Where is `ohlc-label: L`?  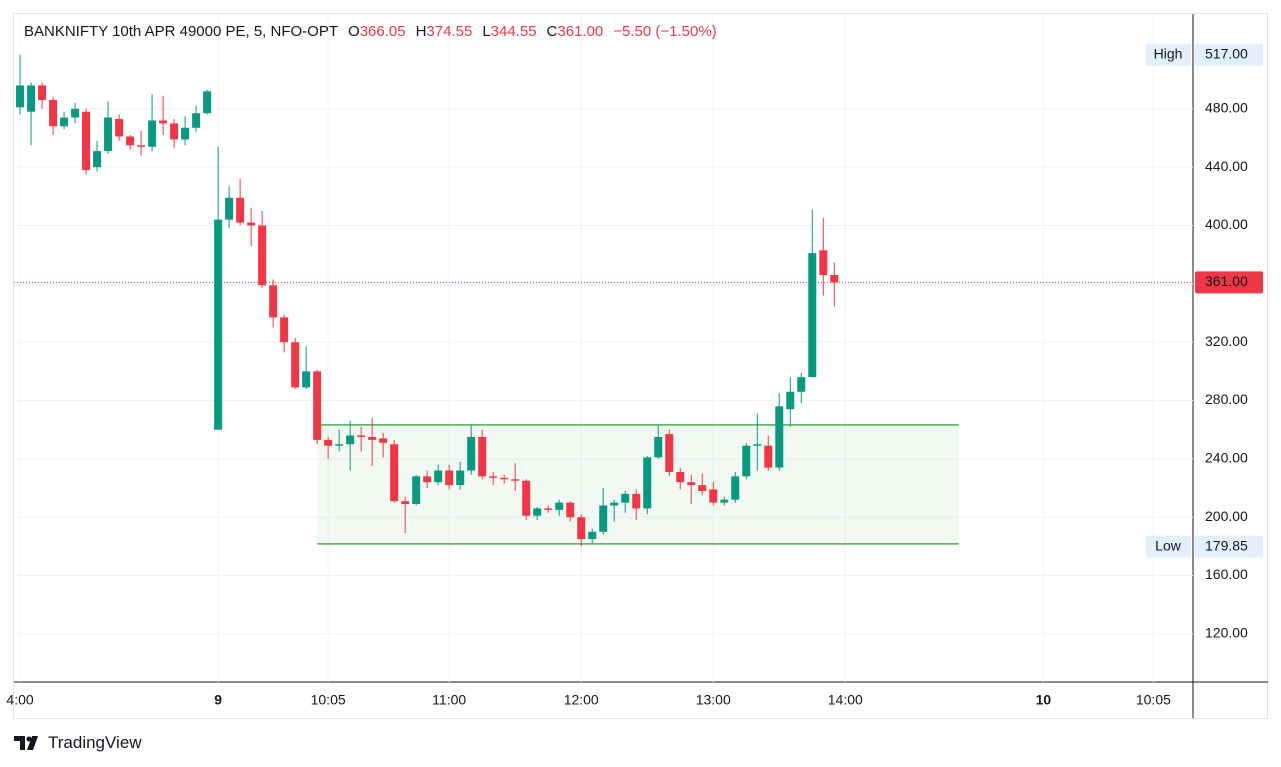 ohlc-label: L is located at coordinates (486, 31).